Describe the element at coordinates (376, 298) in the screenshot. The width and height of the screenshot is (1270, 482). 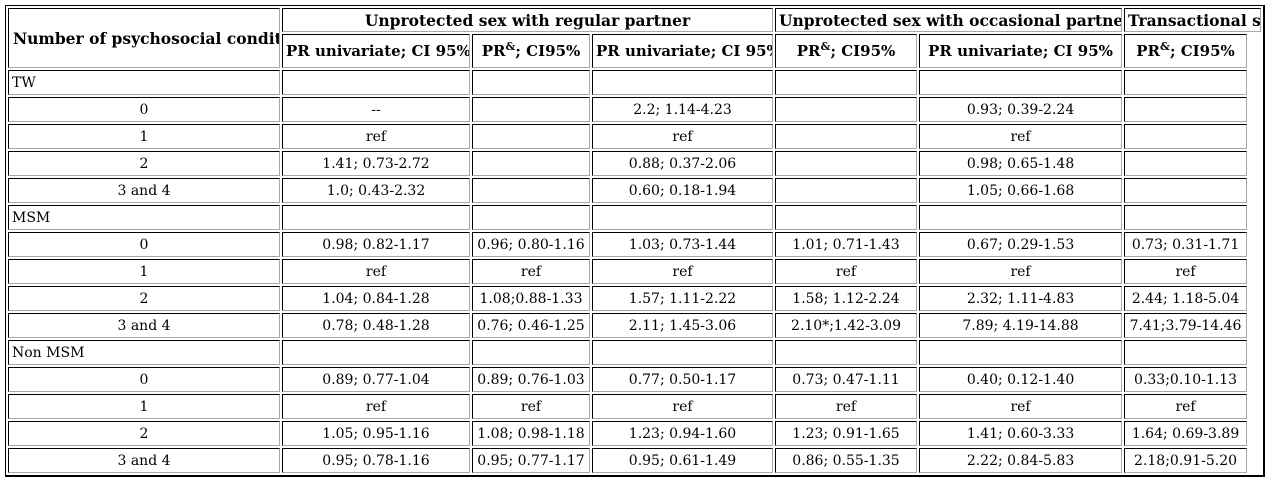
I see `pr-ci-value-cell: 1.04; 0.84-1.28` at that location.